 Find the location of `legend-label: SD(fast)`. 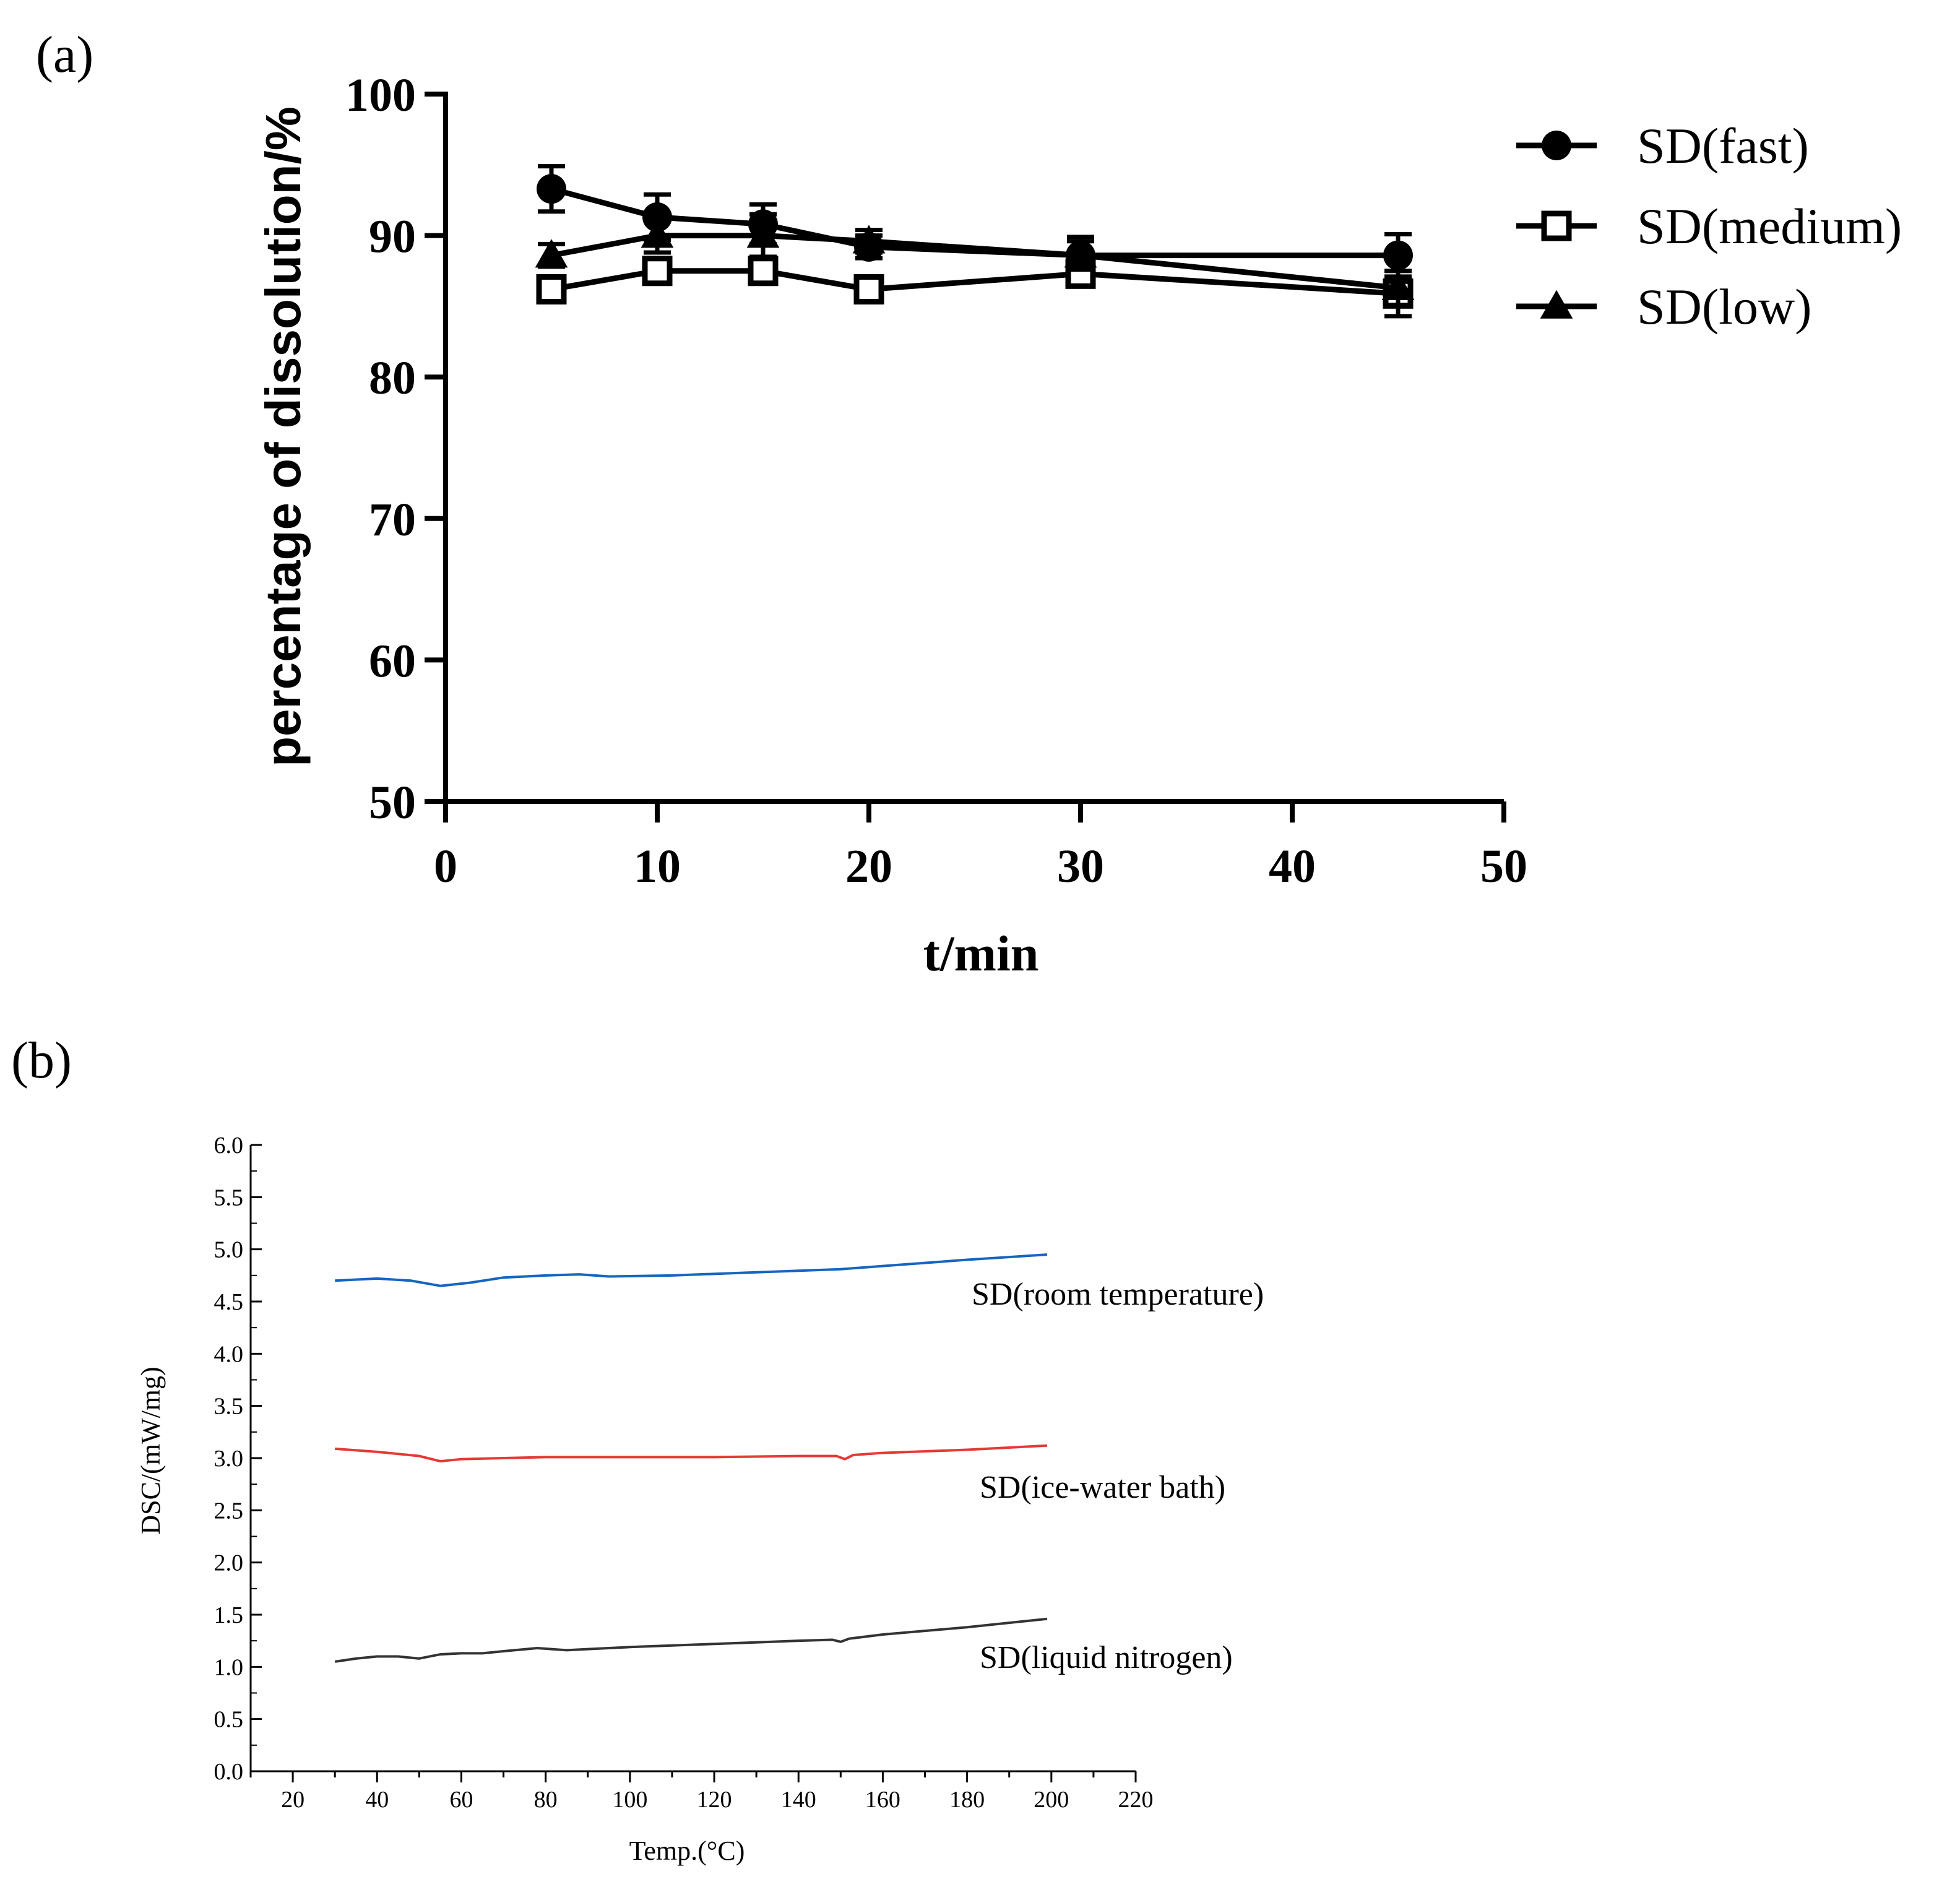

legend-label: SD(fast) is located at coordinates (1723, 146).